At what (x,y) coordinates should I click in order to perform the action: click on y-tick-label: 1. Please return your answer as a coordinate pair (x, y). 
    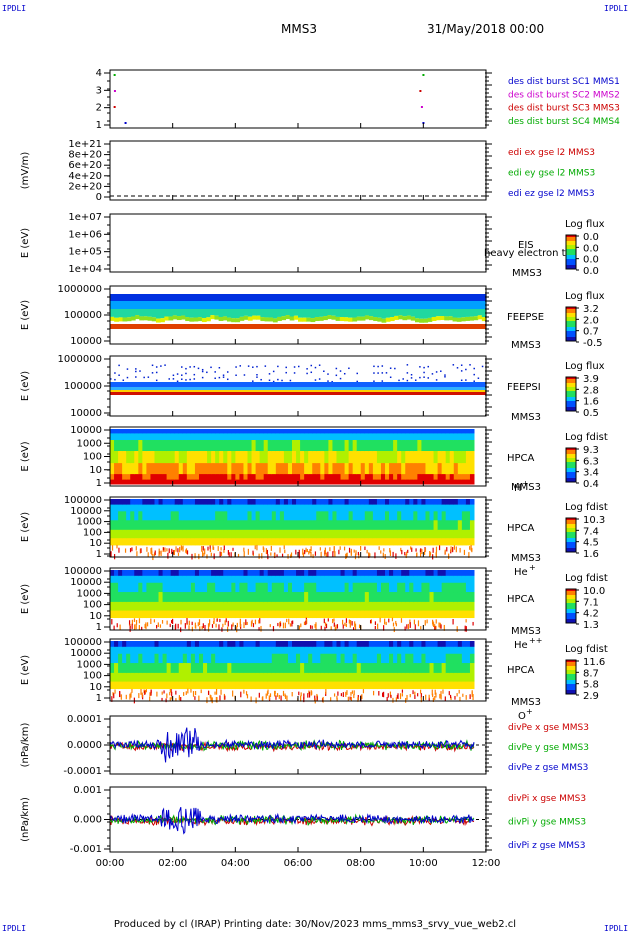
    Looking at the image, I should click on (99, 554).